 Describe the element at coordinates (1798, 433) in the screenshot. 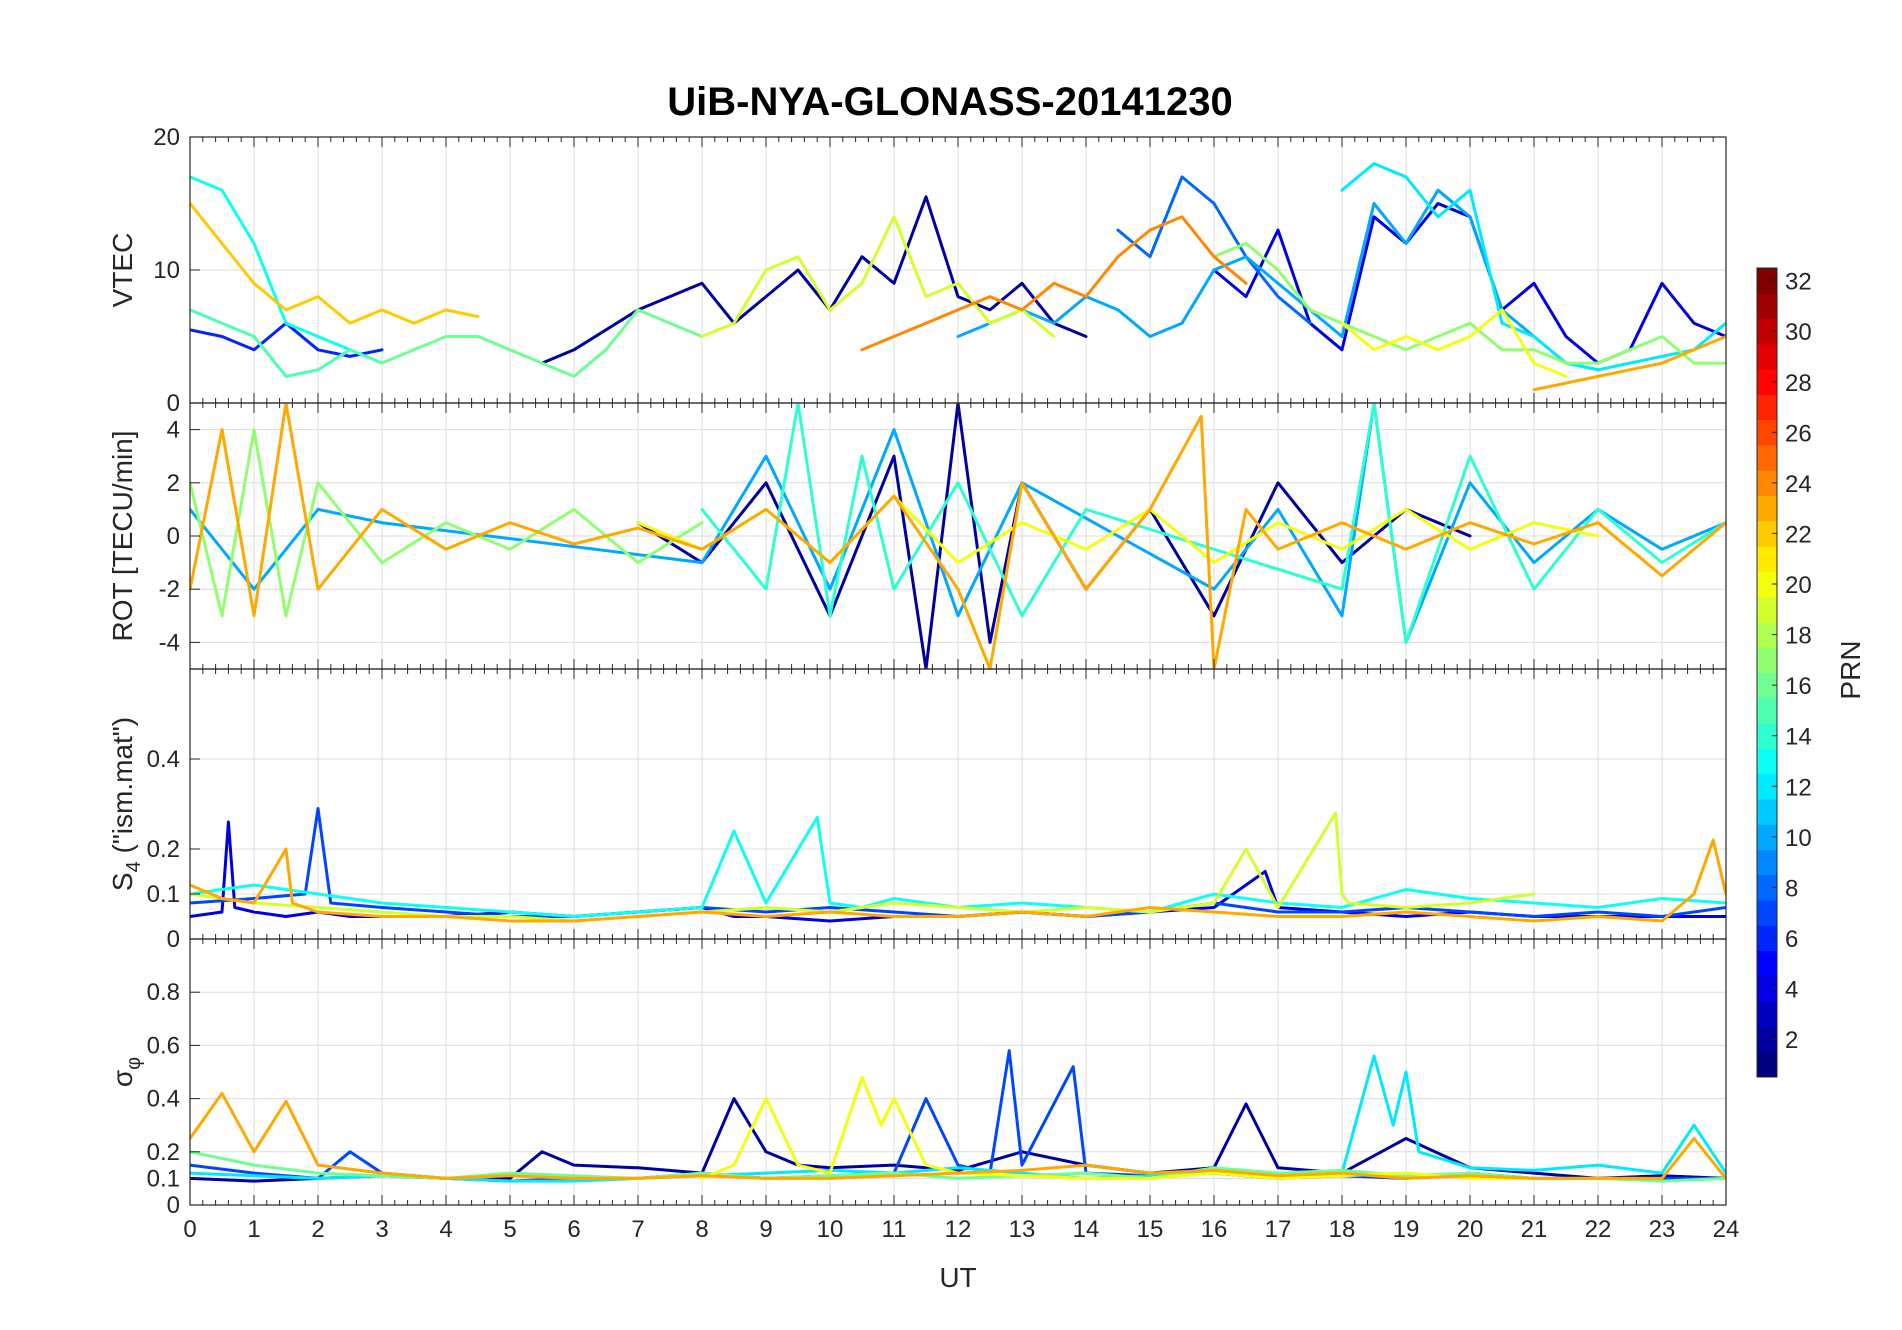

I see `colorbar-tick-label: 26` at that location.